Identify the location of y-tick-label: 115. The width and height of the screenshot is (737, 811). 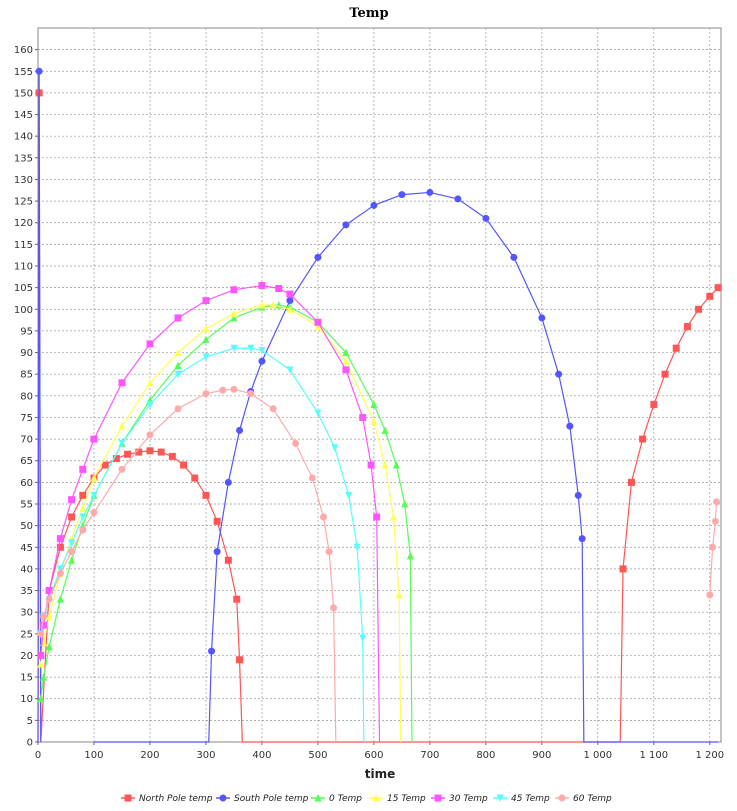
(23, 245).